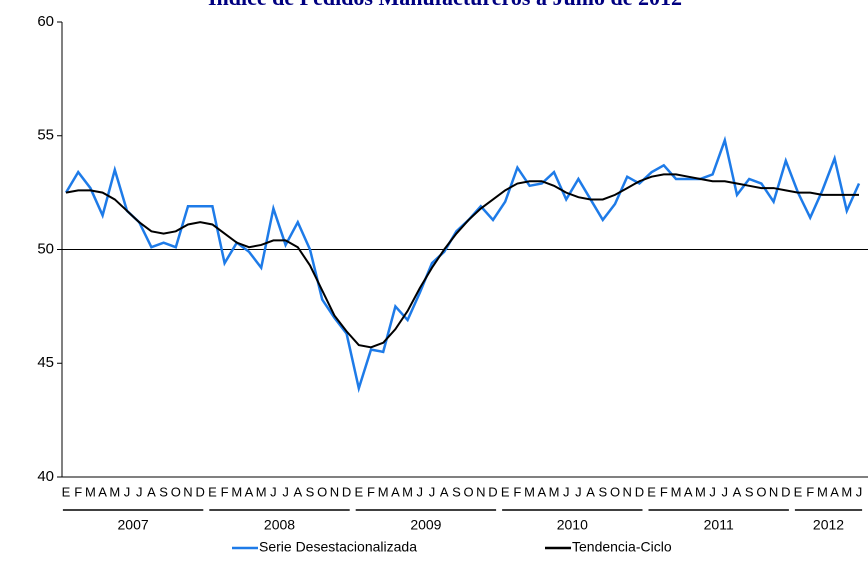 The height and width of the screenshot is (564, 868). Describe the element at coordinates (45, 248) in the screenshot. I see `y-tick-label: 50` at that location.